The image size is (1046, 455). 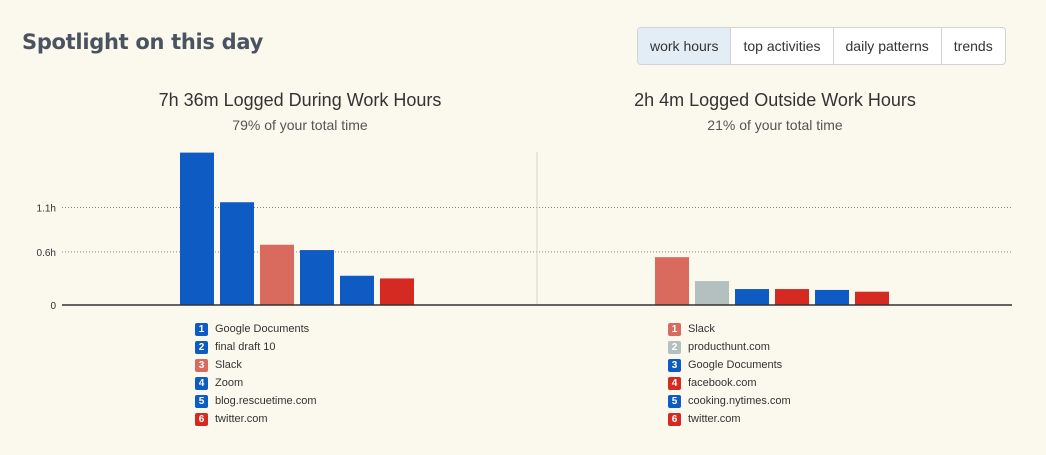 I want to click on legend-item: 2 producthunt.com, so click(x=729, y=347).